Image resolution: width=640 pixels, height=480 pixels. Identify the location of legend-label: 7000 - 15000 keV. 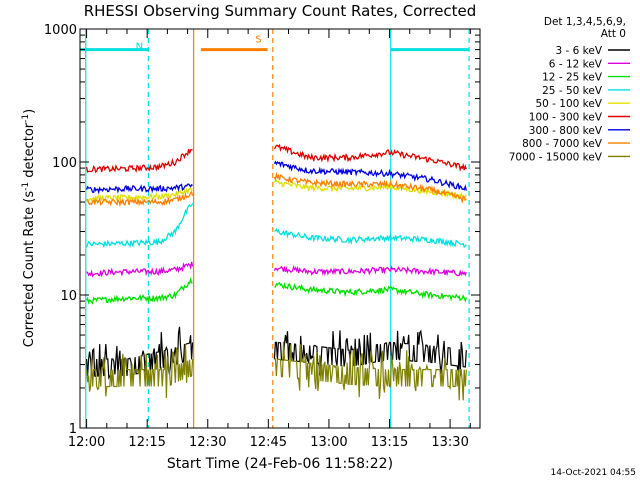
(556, 157).